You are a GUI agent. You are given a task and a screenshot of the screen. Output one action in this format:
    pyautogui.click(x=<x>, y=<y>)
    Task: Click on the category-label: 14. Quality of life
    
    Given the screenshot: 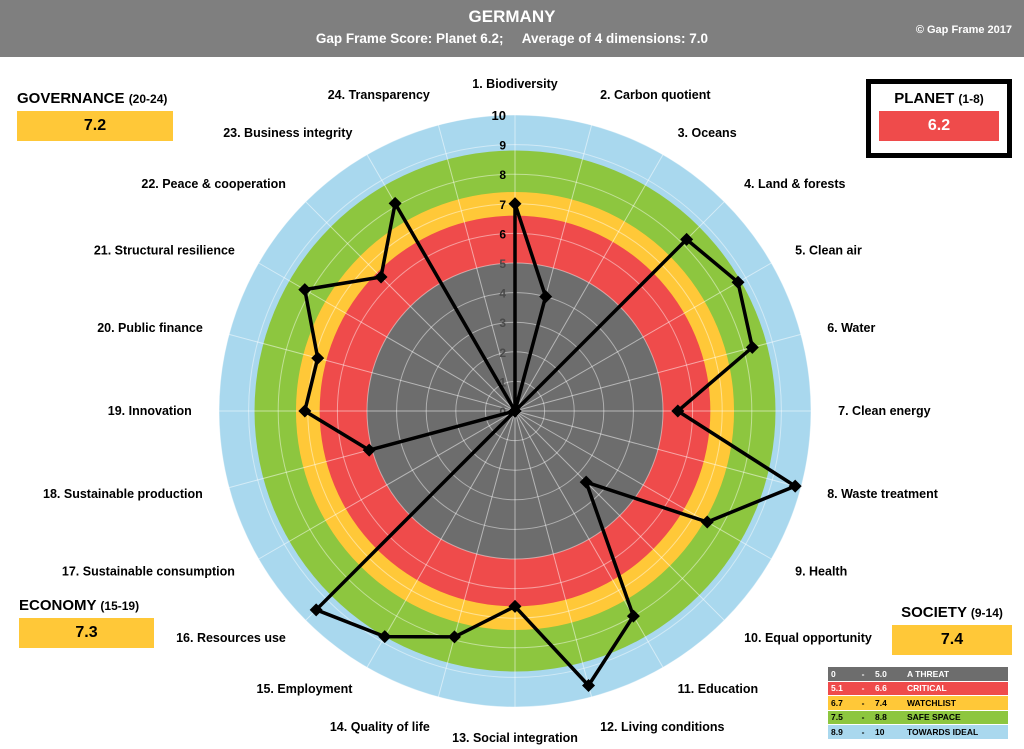 What is the action you would take?
    pyautogui.click(x=380, y=727)
    